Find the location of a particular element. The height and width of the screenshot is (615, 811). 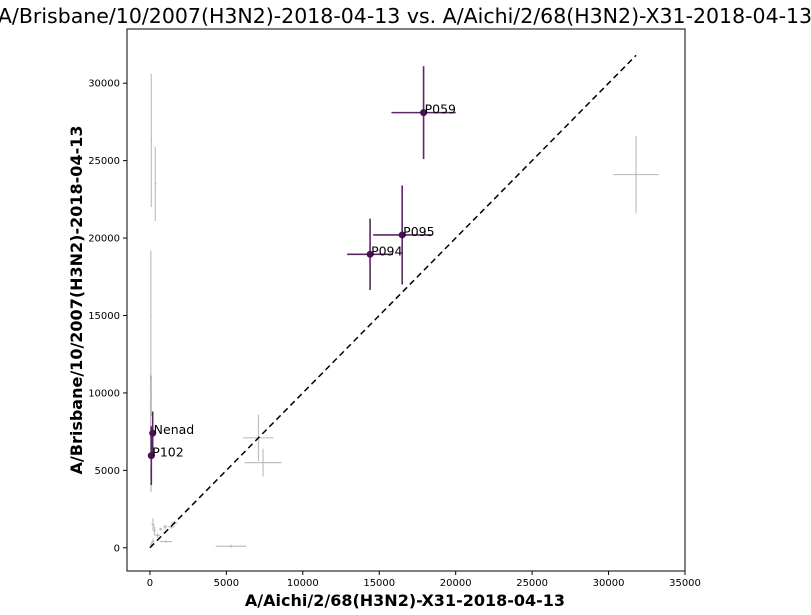

x-tick-label: 30000 is located at coordinates (609, 583).